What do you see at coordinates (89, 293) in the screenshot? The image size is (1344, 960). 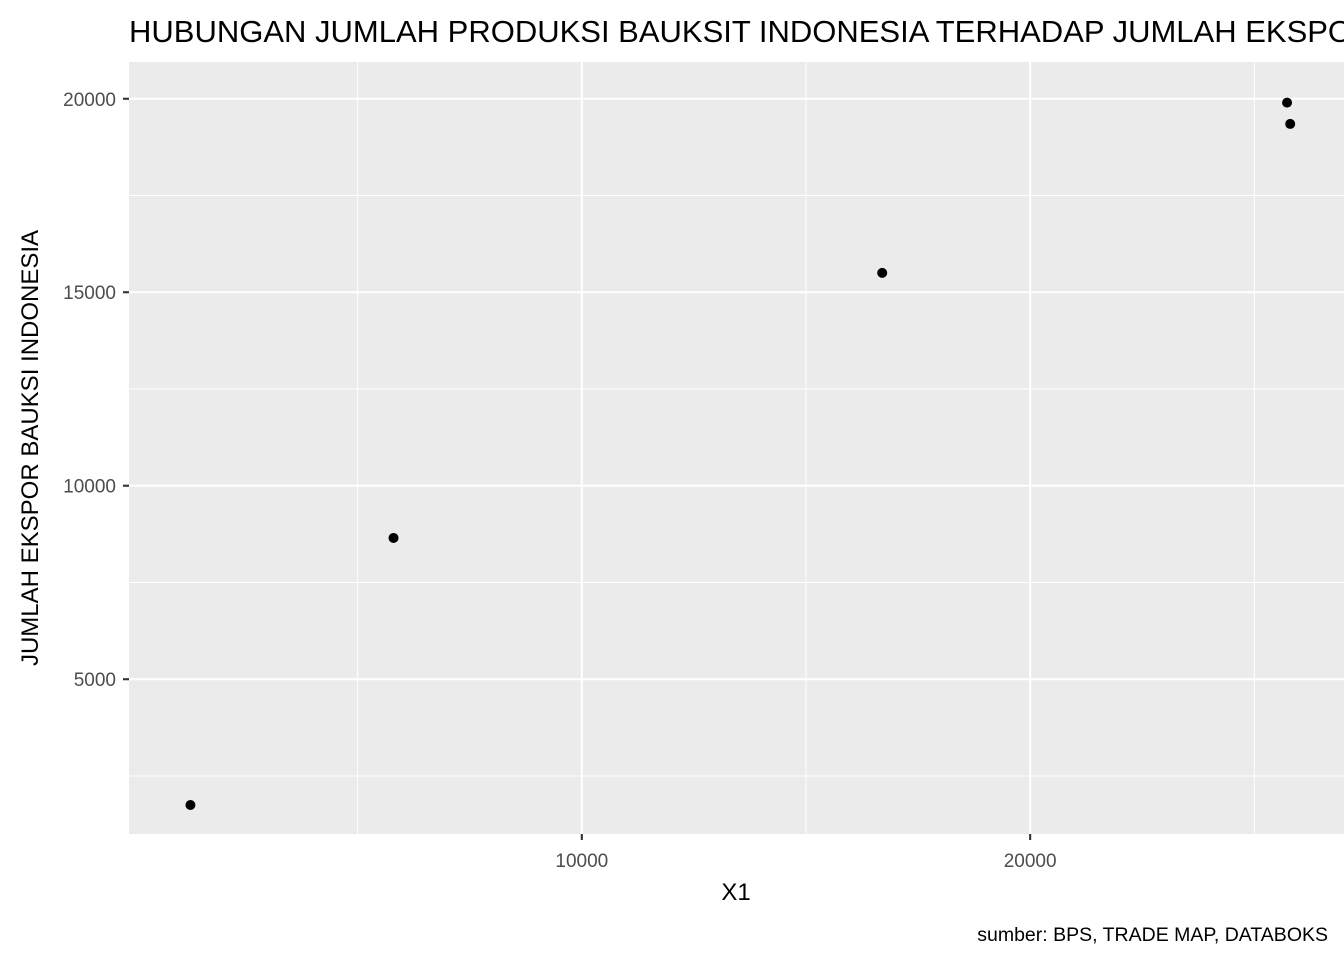 I see `y-tick-label: 15000` at bounding box center [89, 293].